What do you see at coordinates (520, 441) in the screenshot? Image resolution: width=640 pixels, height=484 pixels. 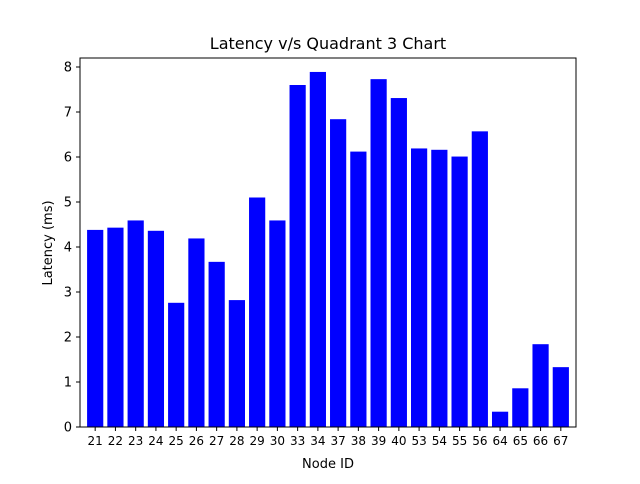 I see `x-tick-label: 65` at bounding box center [520, 441].